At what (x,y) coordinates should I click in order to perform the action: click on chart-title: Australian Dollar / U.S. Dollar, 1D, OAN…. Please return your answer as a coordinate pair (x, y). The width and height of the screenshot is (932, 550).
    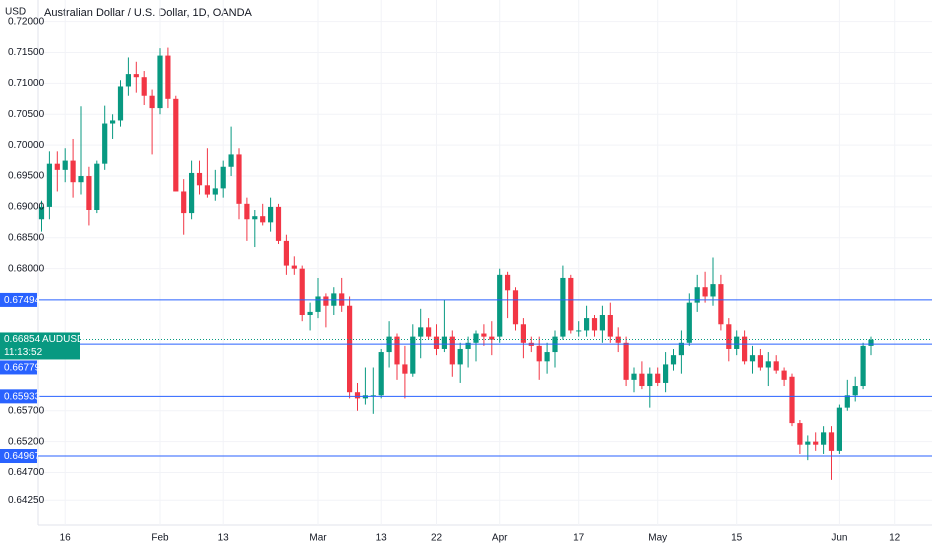
    Looking at the image, I should click on (148, 13).